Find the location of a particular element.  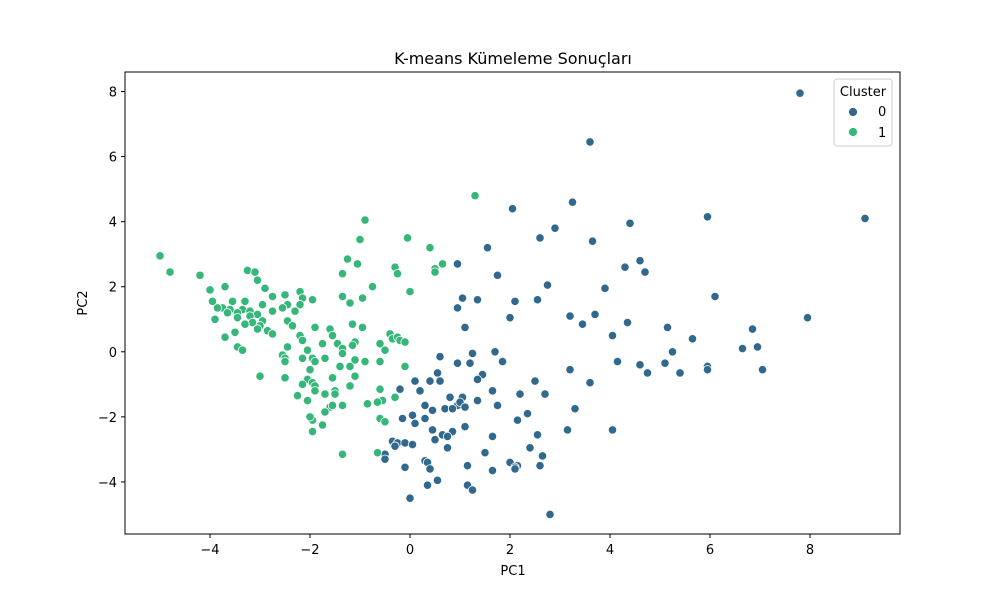

x-tick-label: 8 is located at coordinates (810, 550).